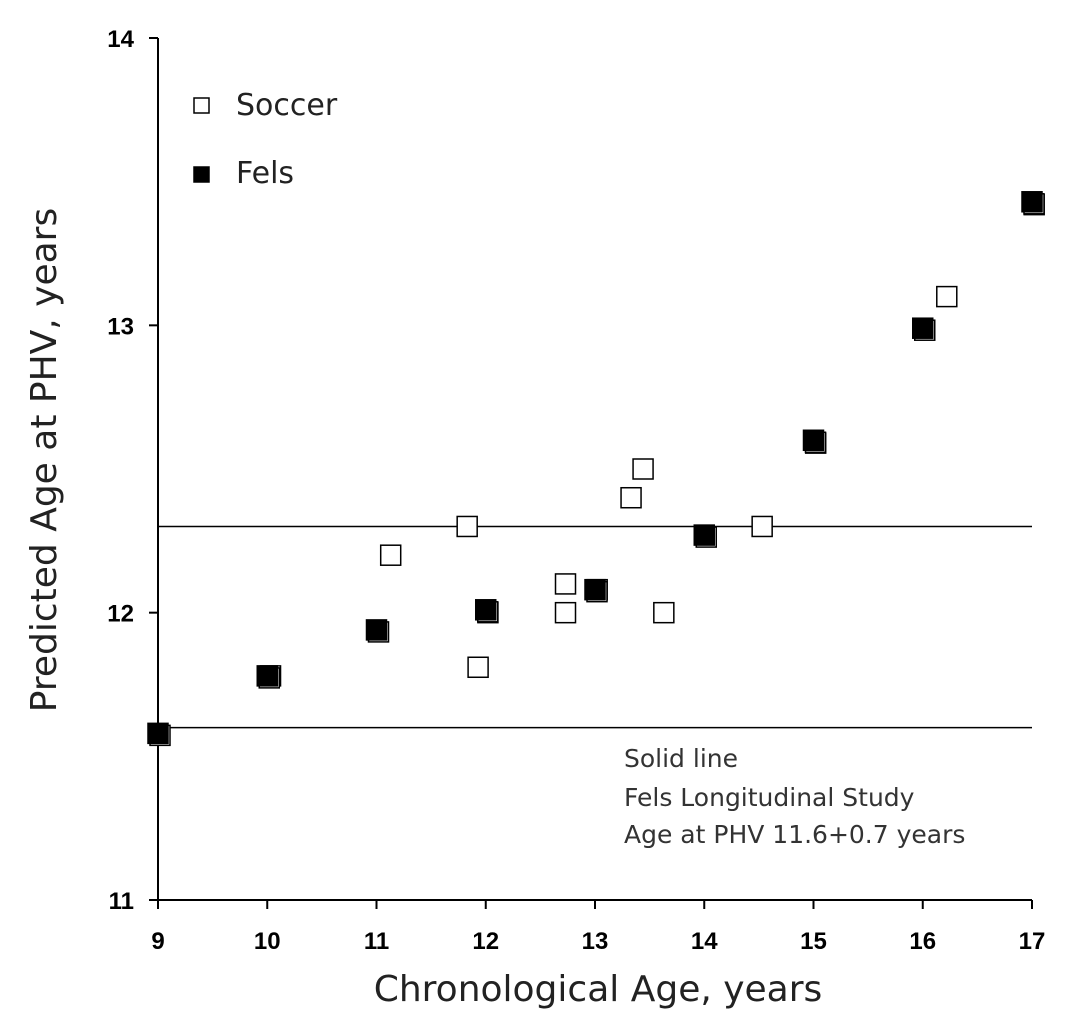 Image resolution: width=1082 pixels, height=1021 pixels. What do you see at coordinates (287, 105) in the screenshot?
I see `legend-soccer-label: Soccer` at bounding box center [287, 105].